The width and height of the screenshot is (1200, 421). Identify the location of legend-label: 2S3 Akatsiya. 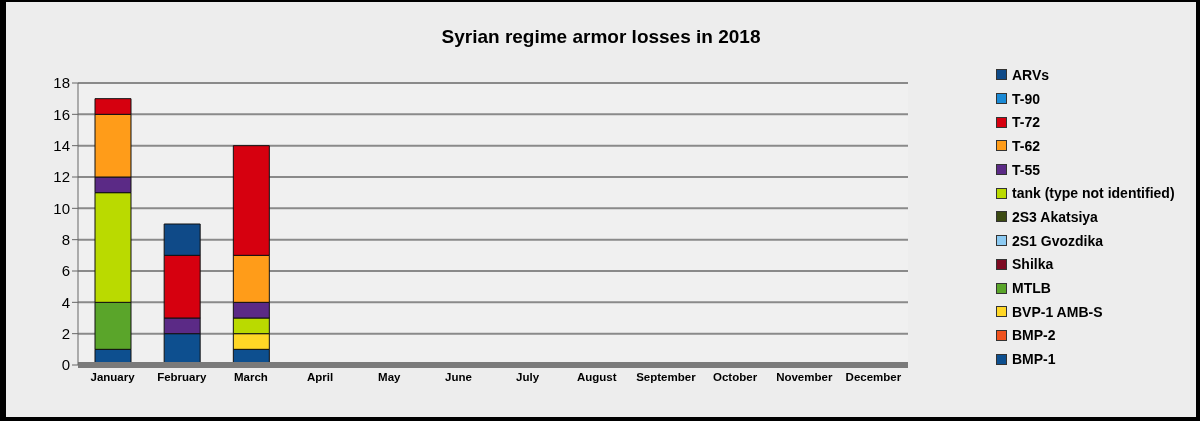
(1055, 216).